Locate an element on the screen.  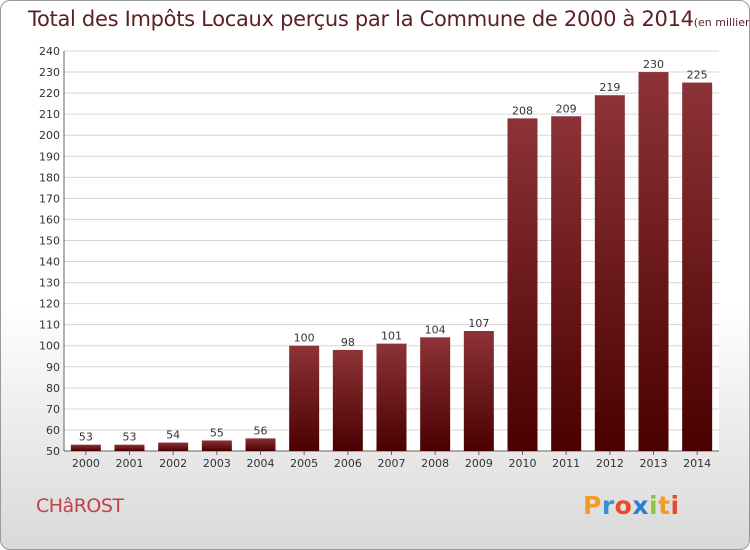
y-tick-label: 200 is located at coordinates (49, 135).